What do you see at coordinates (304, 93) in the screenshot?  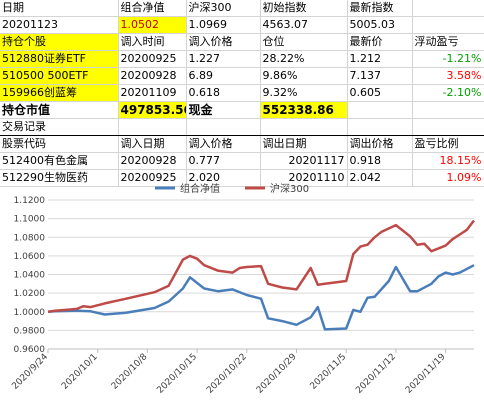 I see `cell-holding-weight: 9.32%` at bounding box center [304, 93].